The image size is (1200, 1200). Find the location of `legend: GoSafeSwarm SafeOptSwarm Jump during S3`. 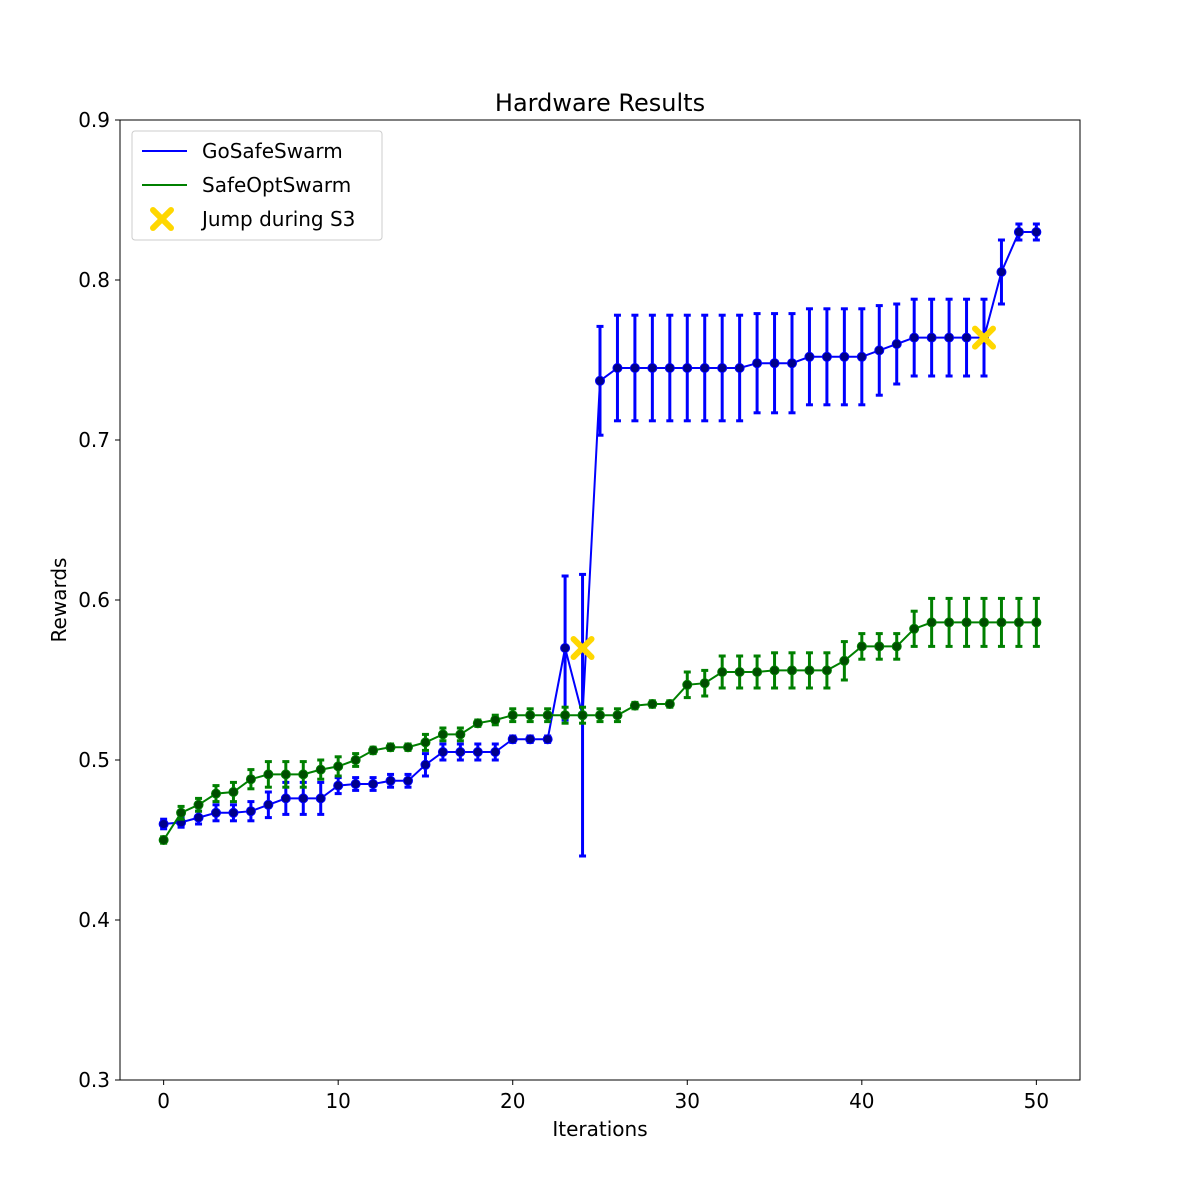

legend: GoSafeSwarm SafeOptSwarm Jump during S3 is located at coordinates (257, 185).